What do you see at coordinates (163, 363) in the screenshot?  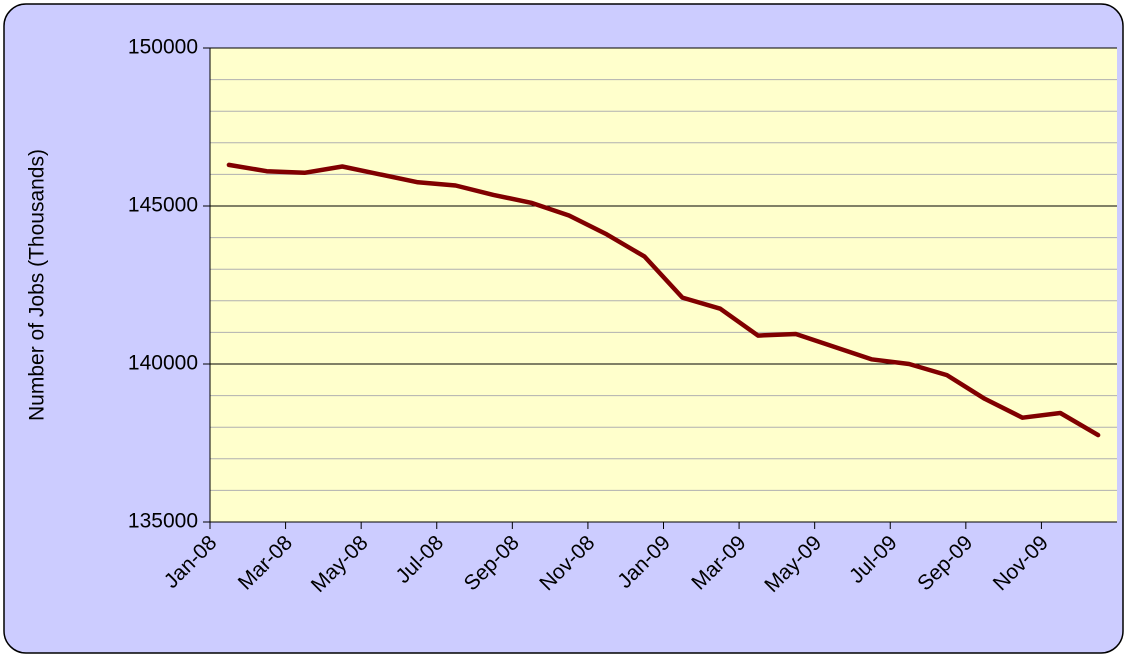 I see `y-tick-label: 140000` at bounding box center [163, 363].